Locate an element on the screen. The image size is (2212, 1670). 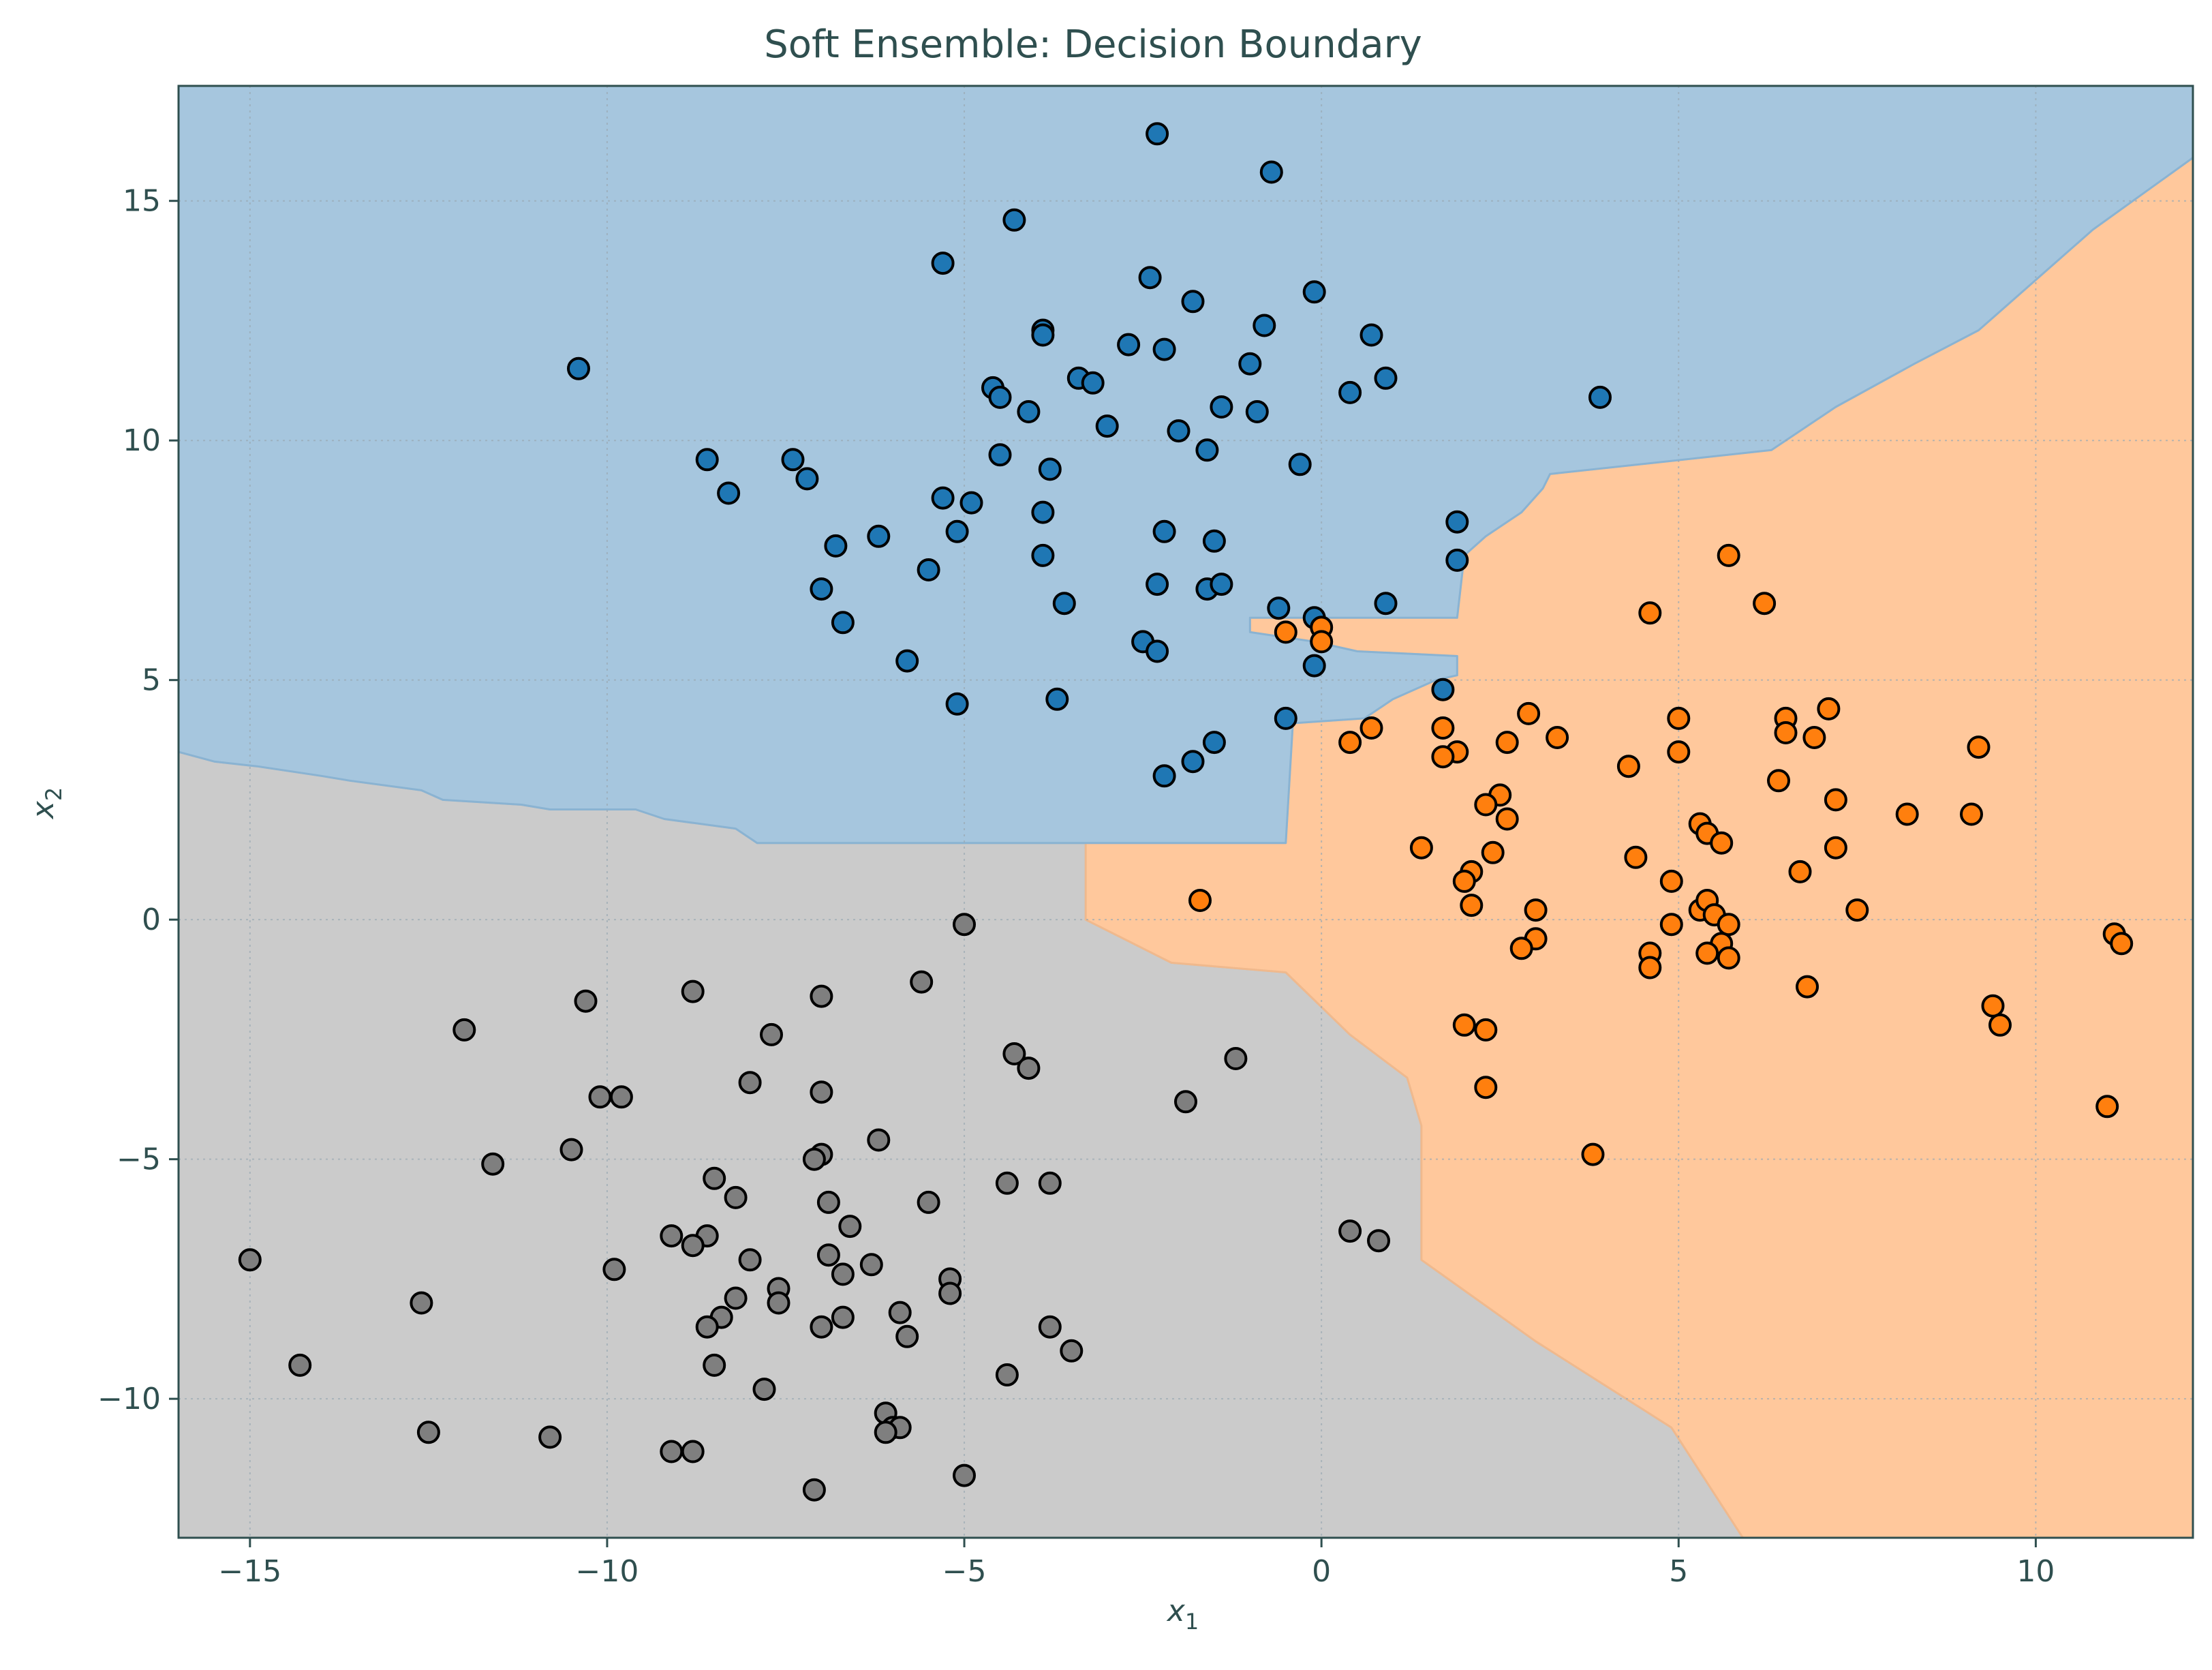
chart-title: Soft Ensemble: Decision Boundary is located at coordinates (1093, 44).